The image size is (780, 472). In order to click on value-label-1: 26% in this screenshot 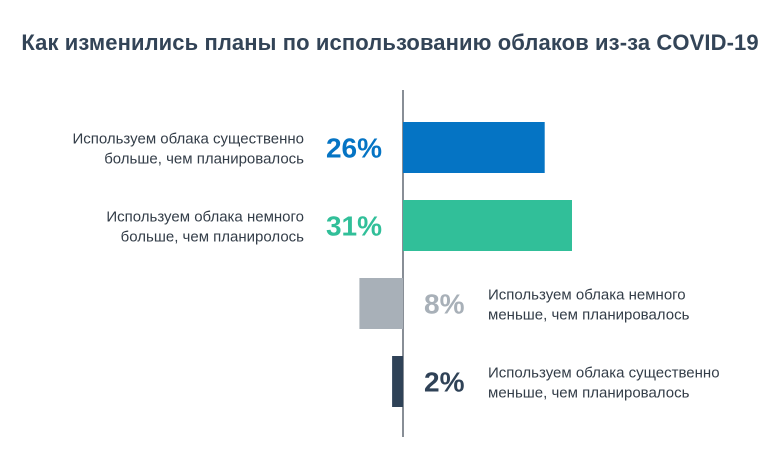, I will do `click(354, 148)`.